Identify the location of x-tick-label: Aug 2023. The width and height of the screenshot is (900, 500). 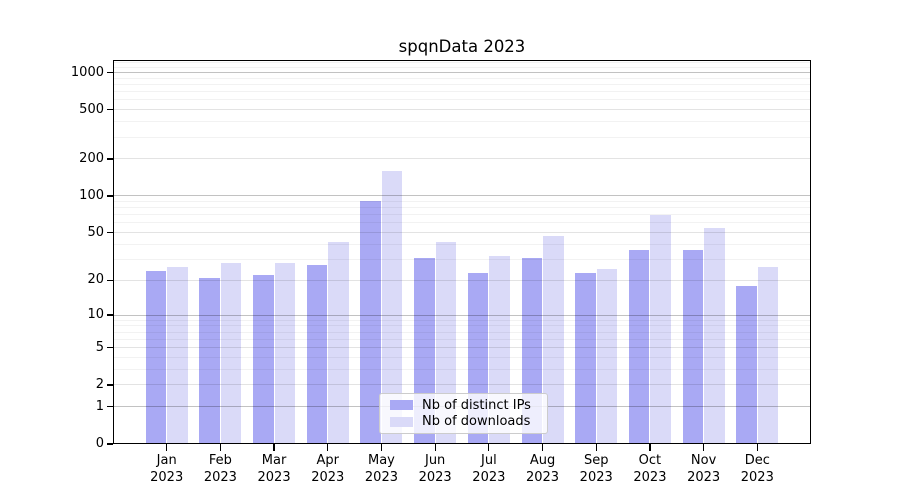
(542, 469).